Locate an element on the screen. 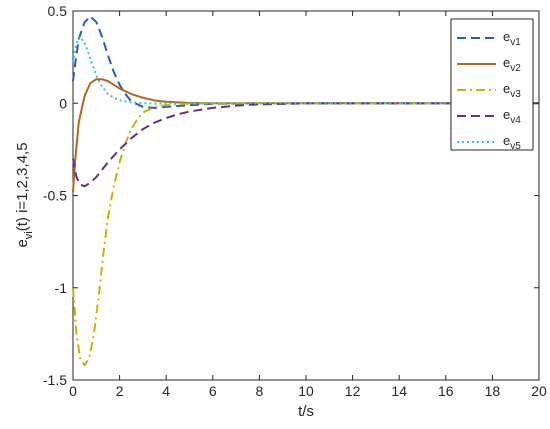  x-tick-label: 4 is located at coordinates (166, 391).